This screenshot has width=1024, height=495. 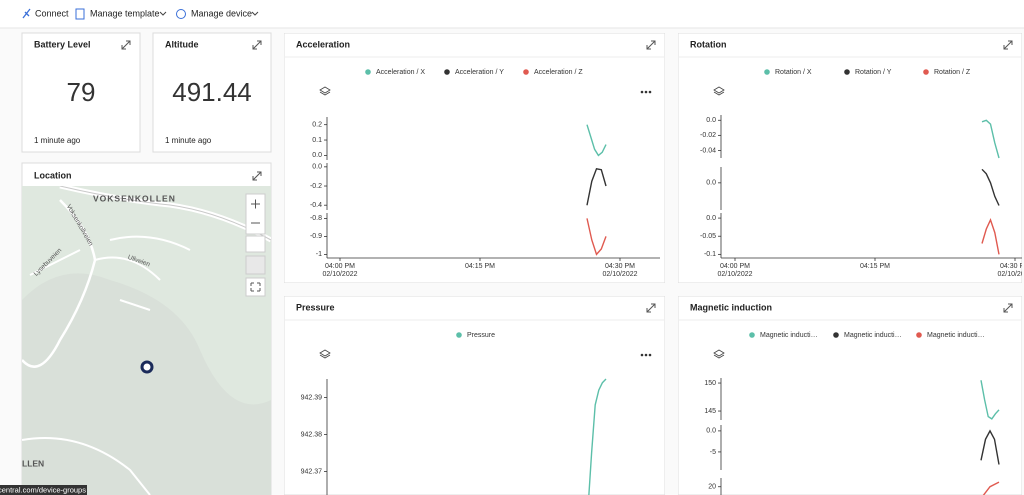 I want to click on chart-tile: Pressure Pressure 942.39 942.38 942.37, so click(x=474, y=395).